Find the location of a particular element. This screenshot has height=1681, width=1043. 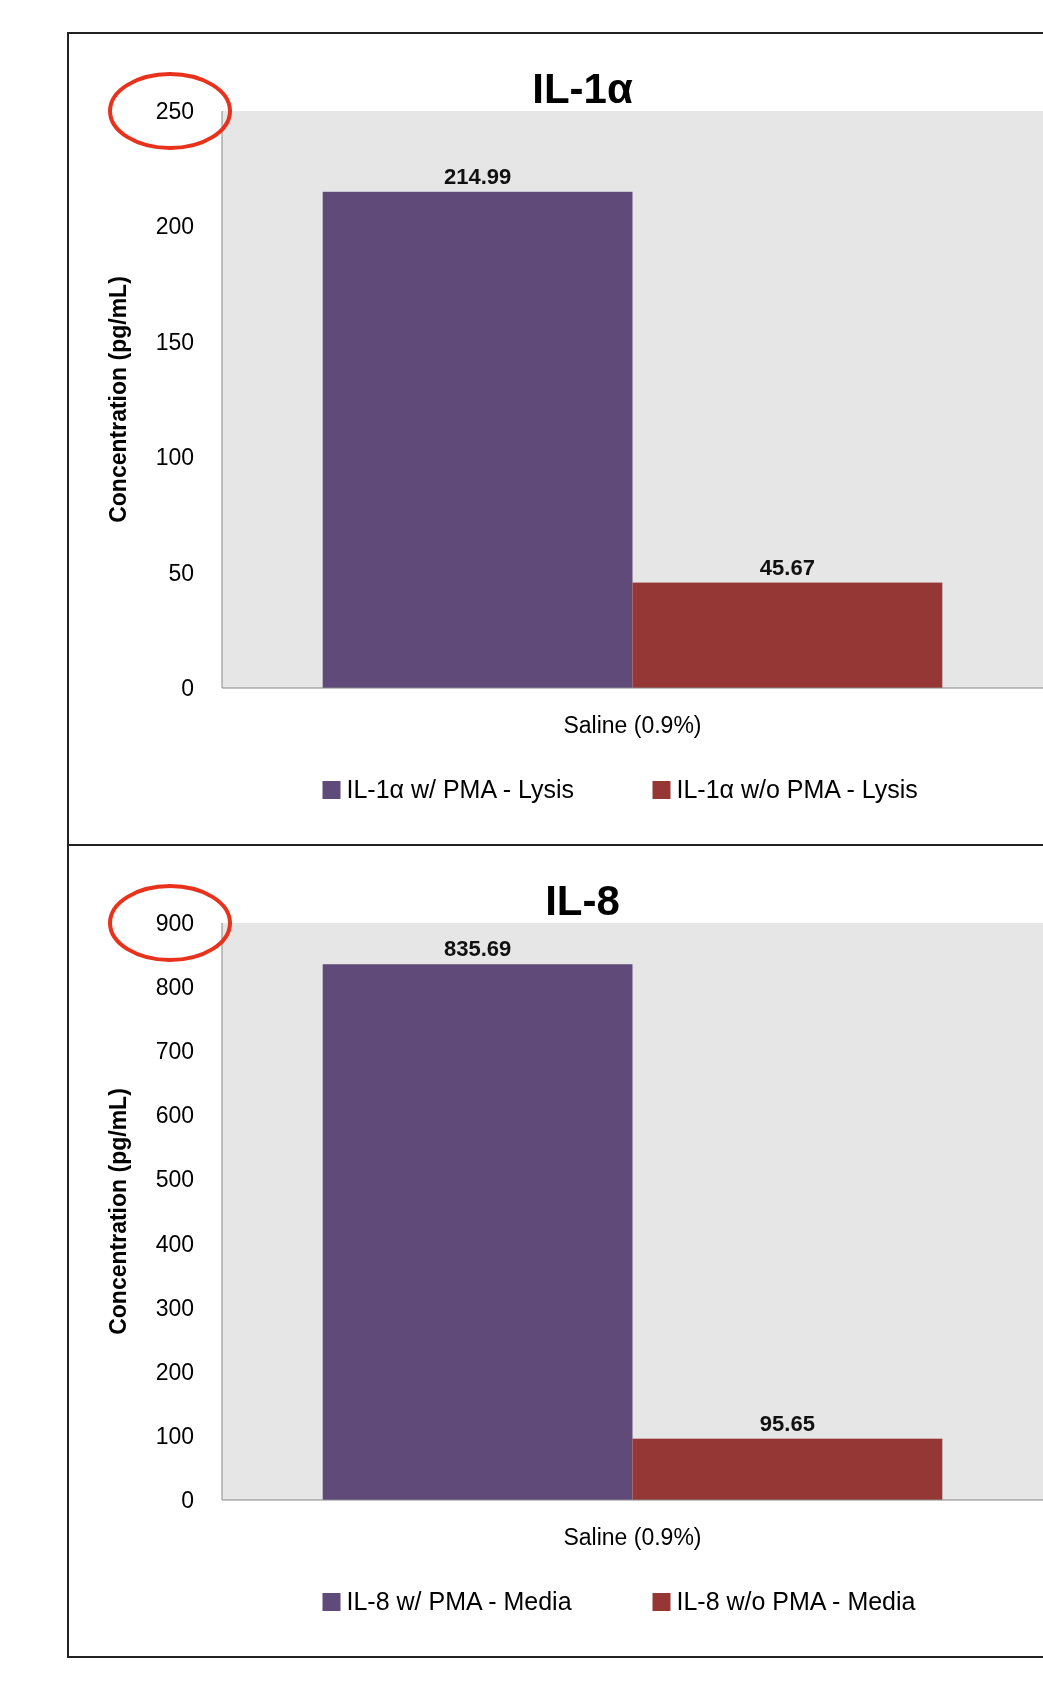

data-label: 835.69 is located at coordinates (477, 949).